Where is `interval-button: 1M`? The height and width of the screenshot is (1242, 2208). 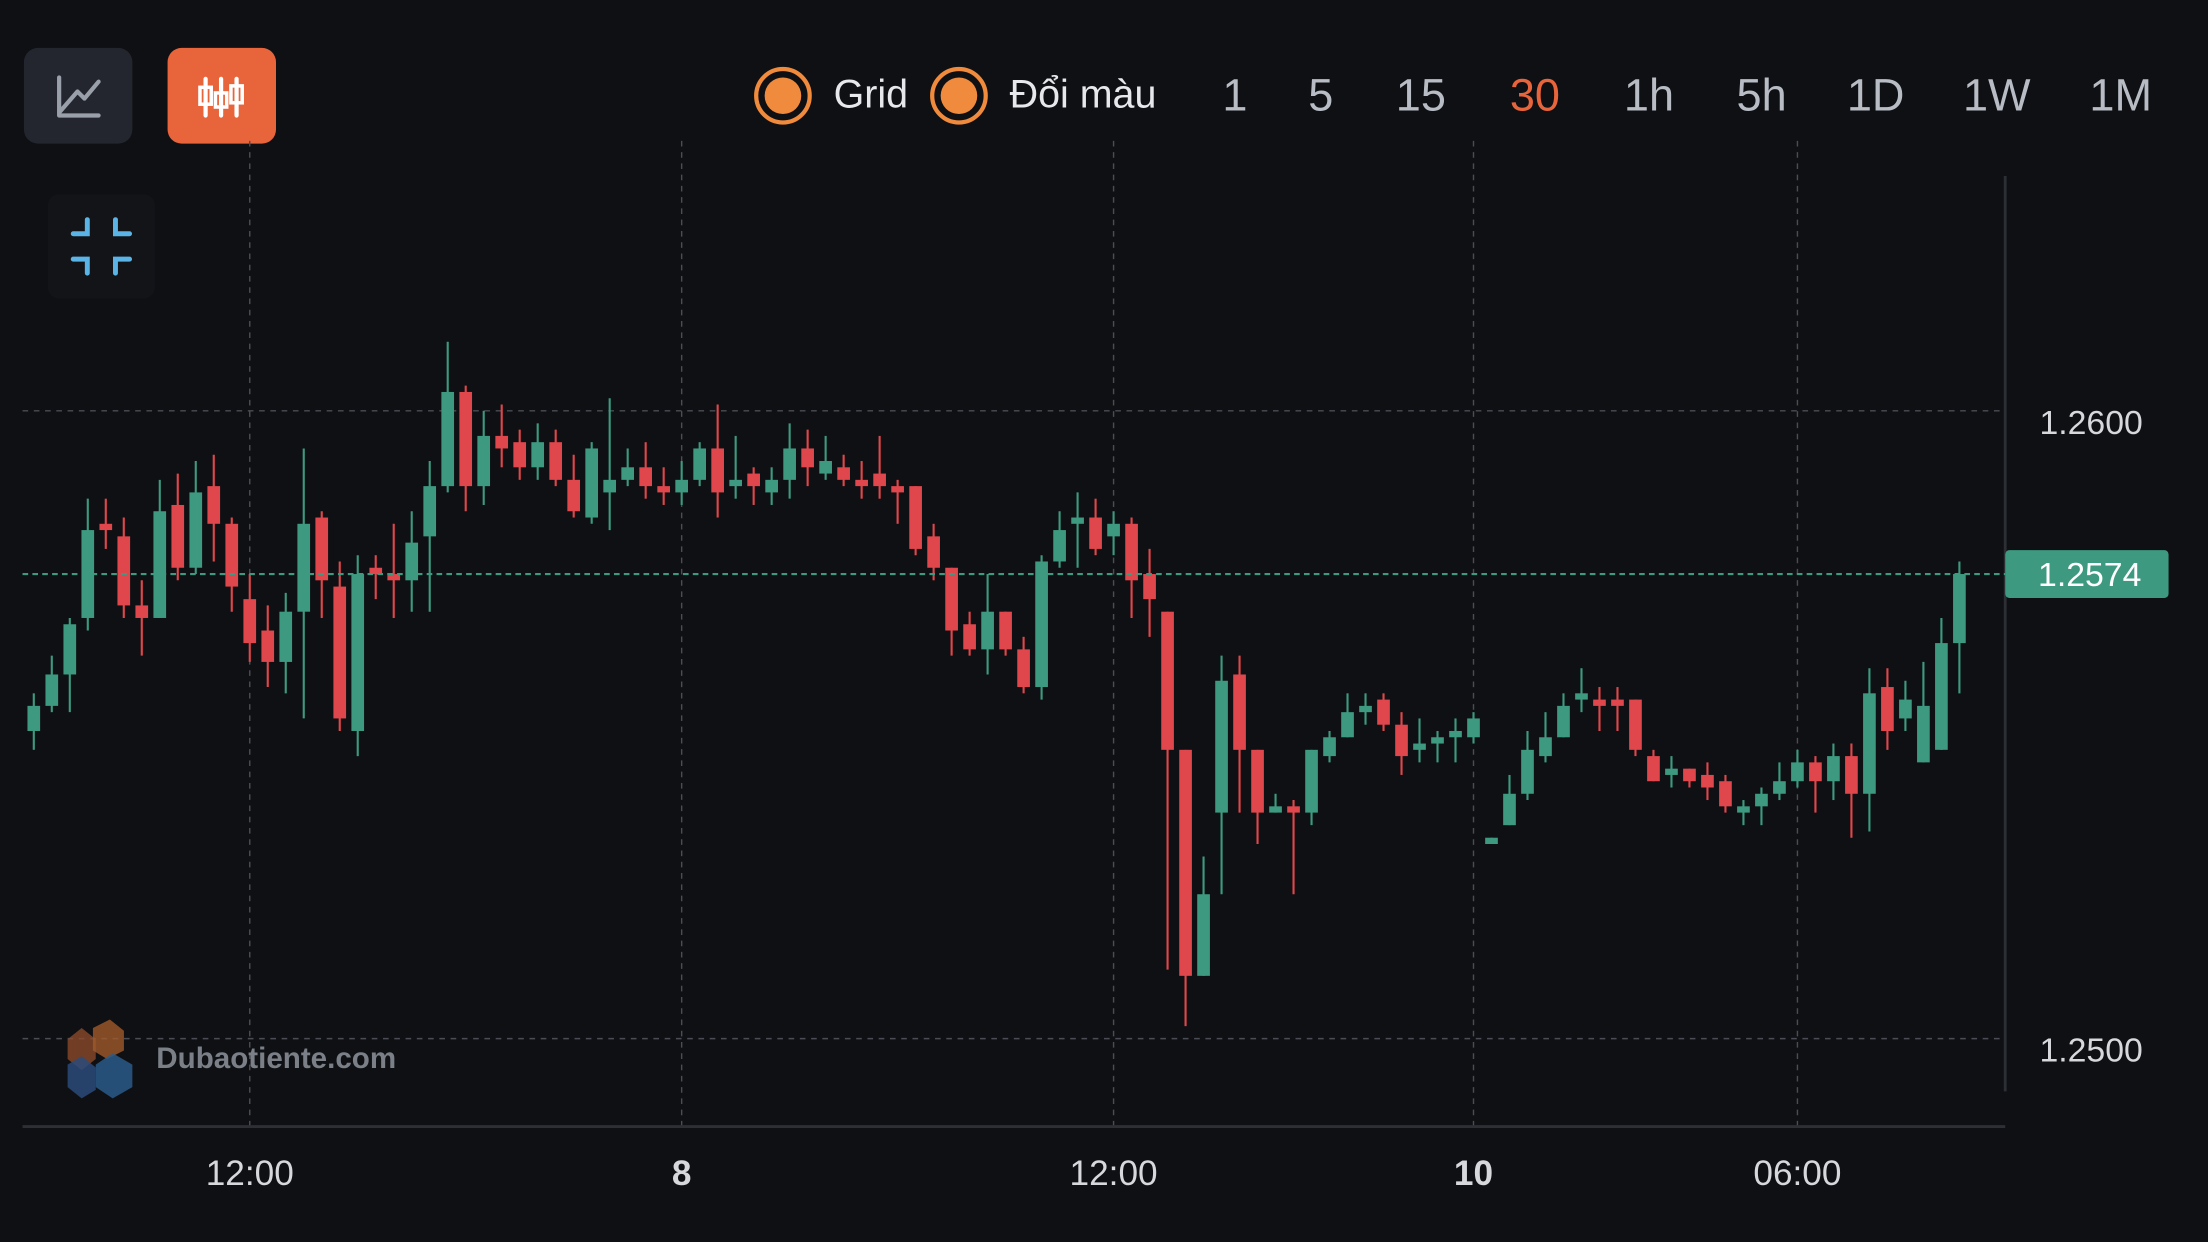
interval-button: 1M is located at coordinates (2120, 94).